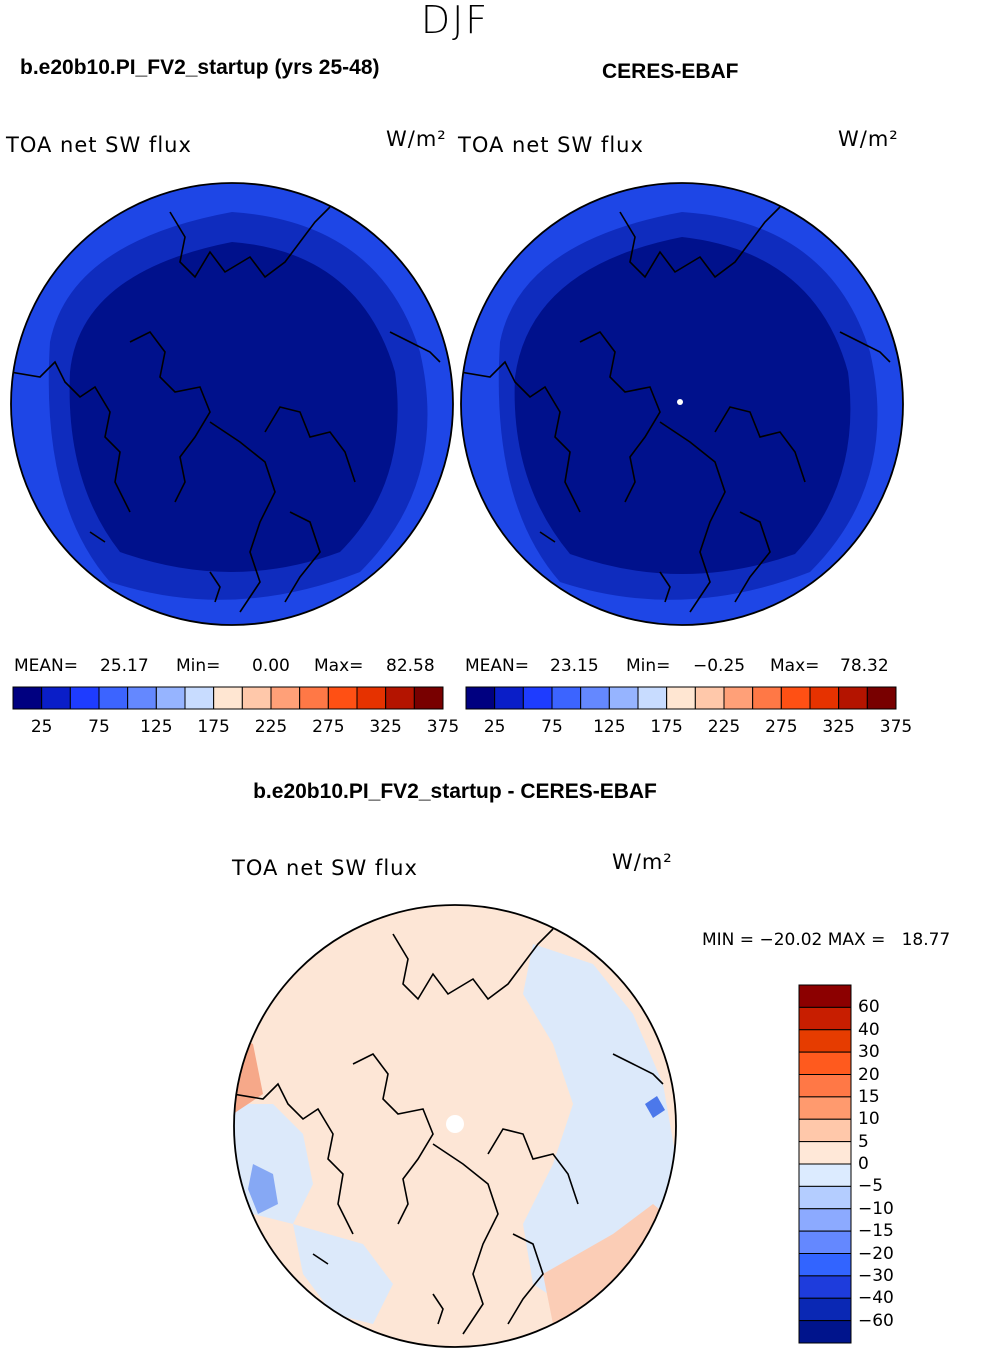 Image resolution: width=994 pixels, height=1353 pixels. Describe the element at coordinates (416, 139) in the screenshot. I see `panel1-units: W/m²` at that location.